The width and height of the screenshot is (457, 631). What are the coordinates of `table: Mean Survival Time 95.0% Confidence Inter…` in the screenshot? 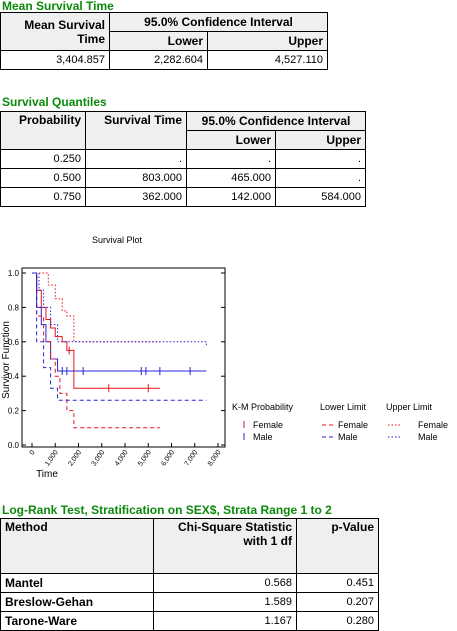 It's located at (164, 41).